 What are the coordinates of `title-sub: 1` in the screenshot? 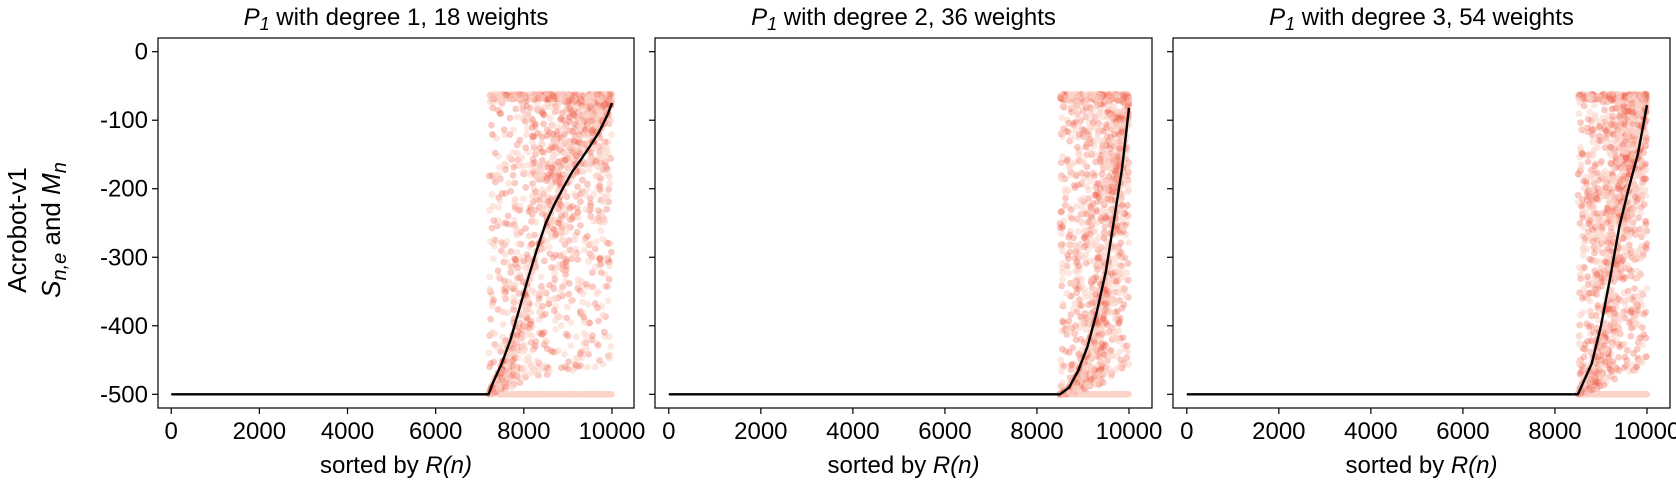 It's located at (772, 24).